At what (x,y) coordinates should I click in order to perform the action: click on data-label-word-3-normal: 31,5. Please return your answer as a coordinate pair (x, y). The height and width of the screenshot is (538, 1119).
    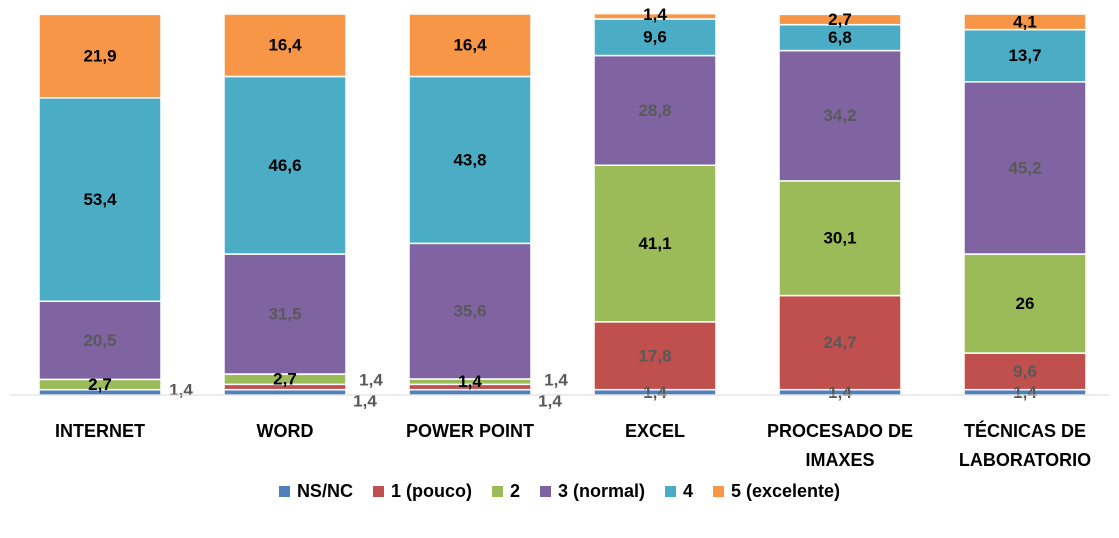
    Looking at the image, I should click on (284, 314).